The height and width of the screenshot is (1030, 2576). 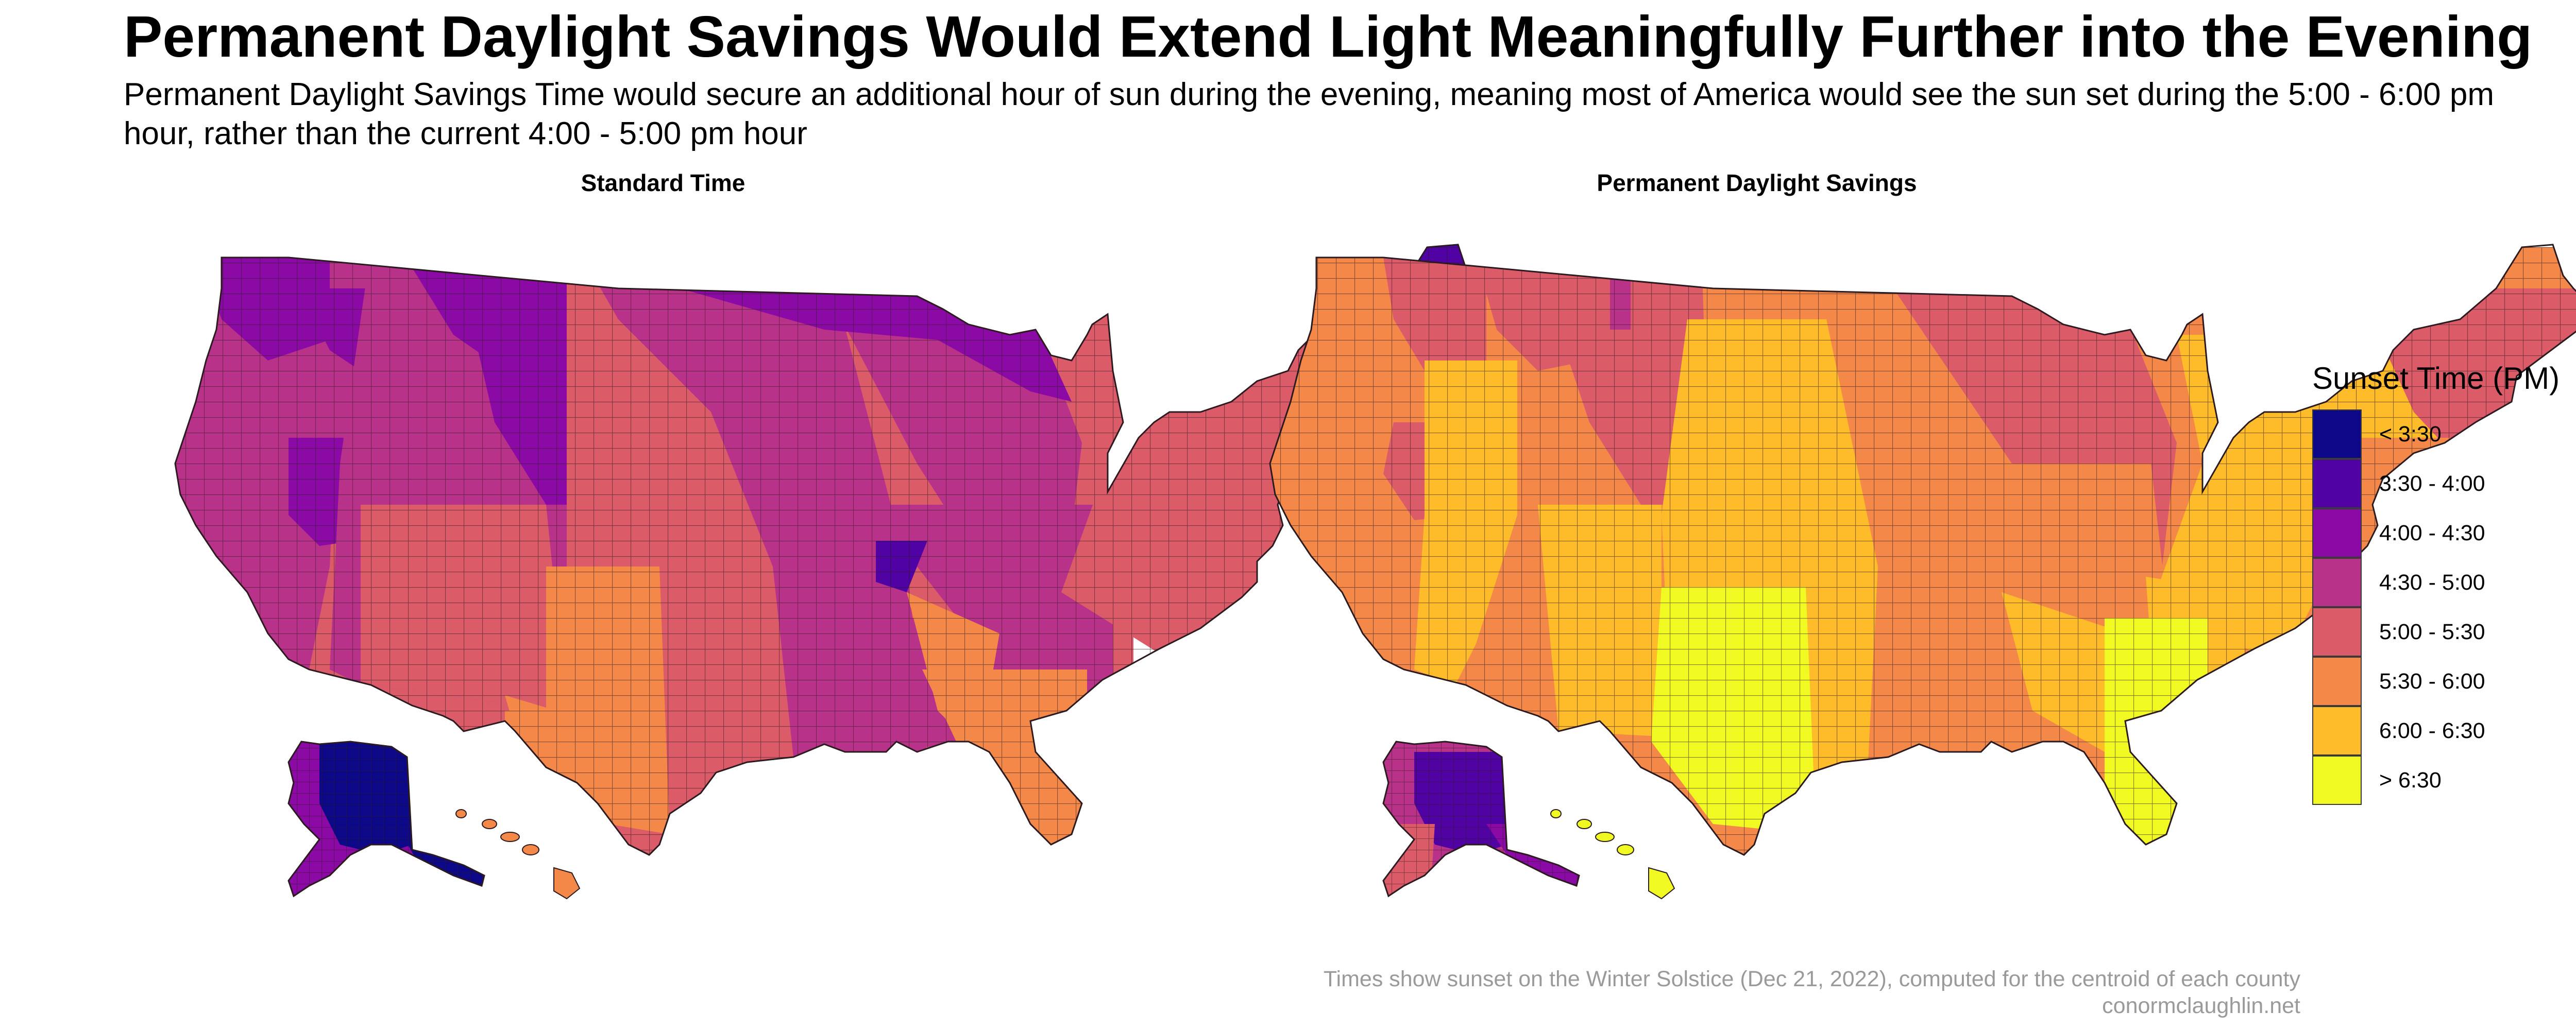 I want to click on legend-item: 4:30 - 5:00, so click(x=2436, y=582).